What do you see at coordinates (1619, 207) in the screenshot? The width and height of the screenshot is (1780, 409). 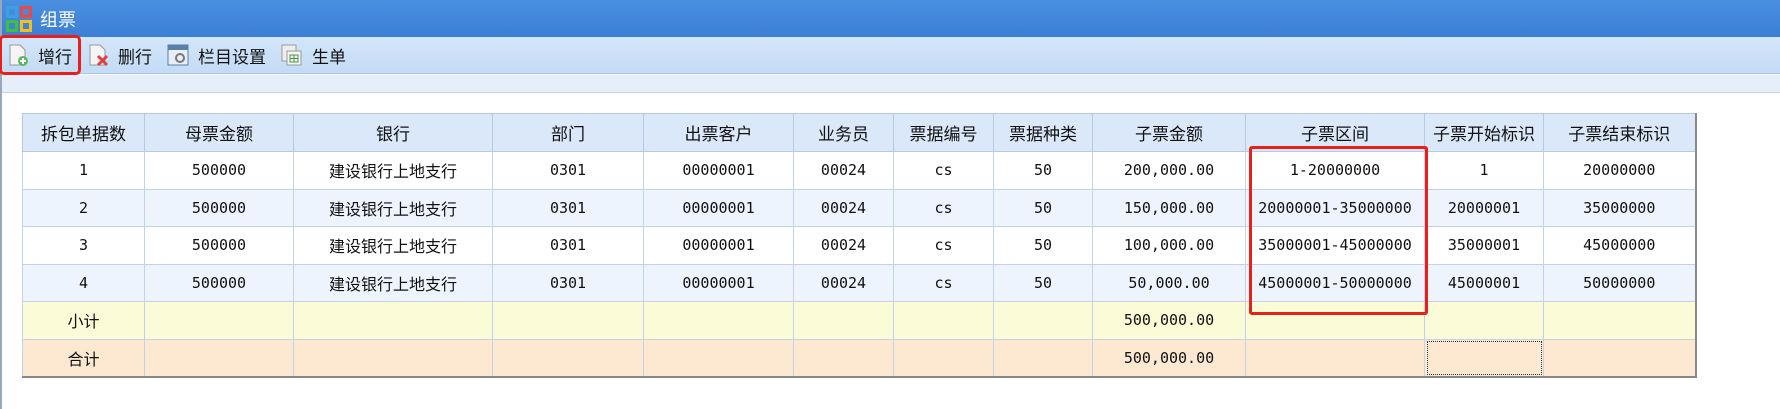 I see `table-cell: 35000000` at bounding box center [1619, 207].